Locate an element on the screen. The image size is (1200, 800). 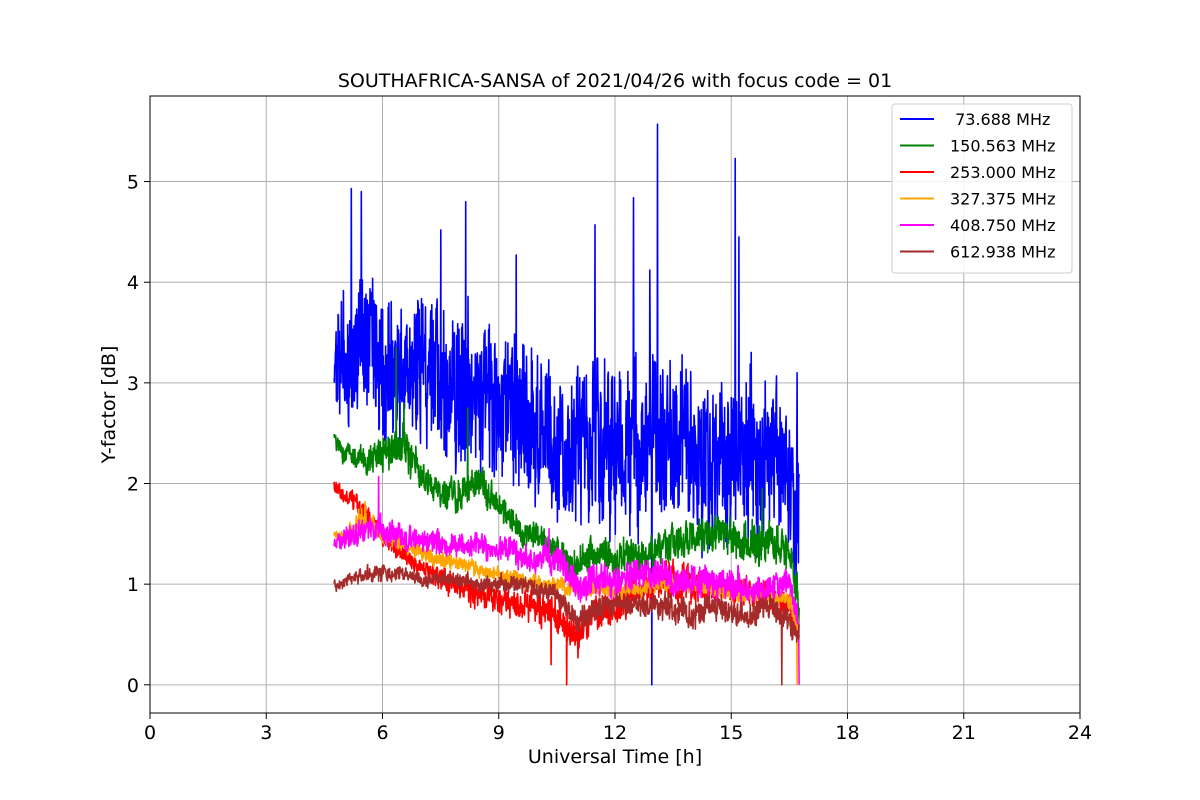
x-axis: 0 3 6 9 12 15 18 21 24 is located at coordinates (618, 728).